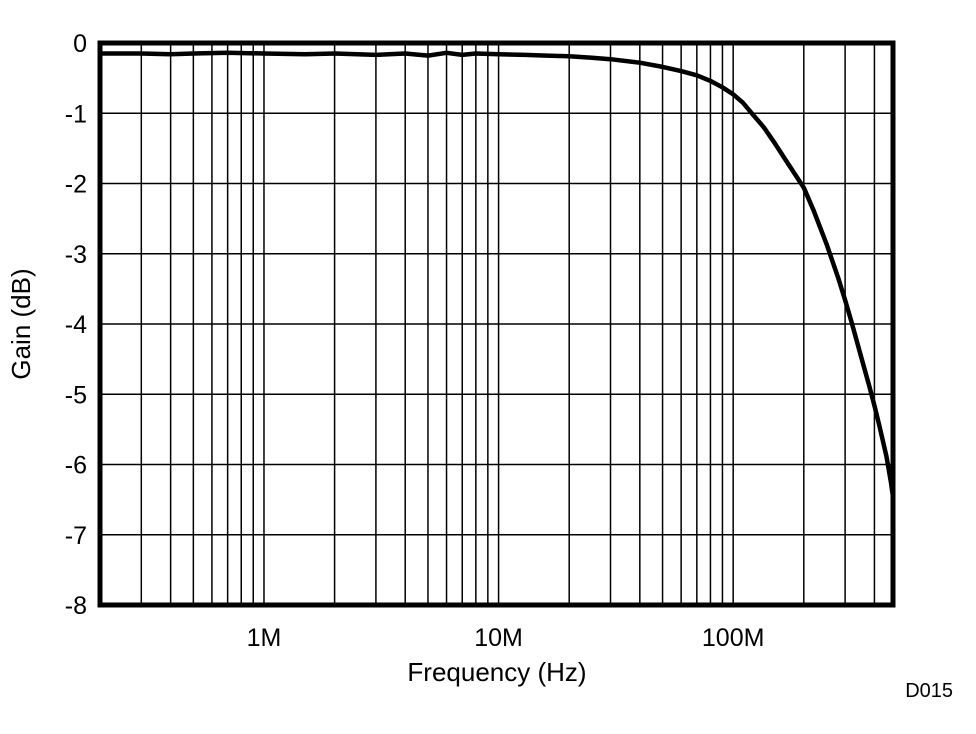  I want to click on y-tick-label: -8, so click(76, 606).